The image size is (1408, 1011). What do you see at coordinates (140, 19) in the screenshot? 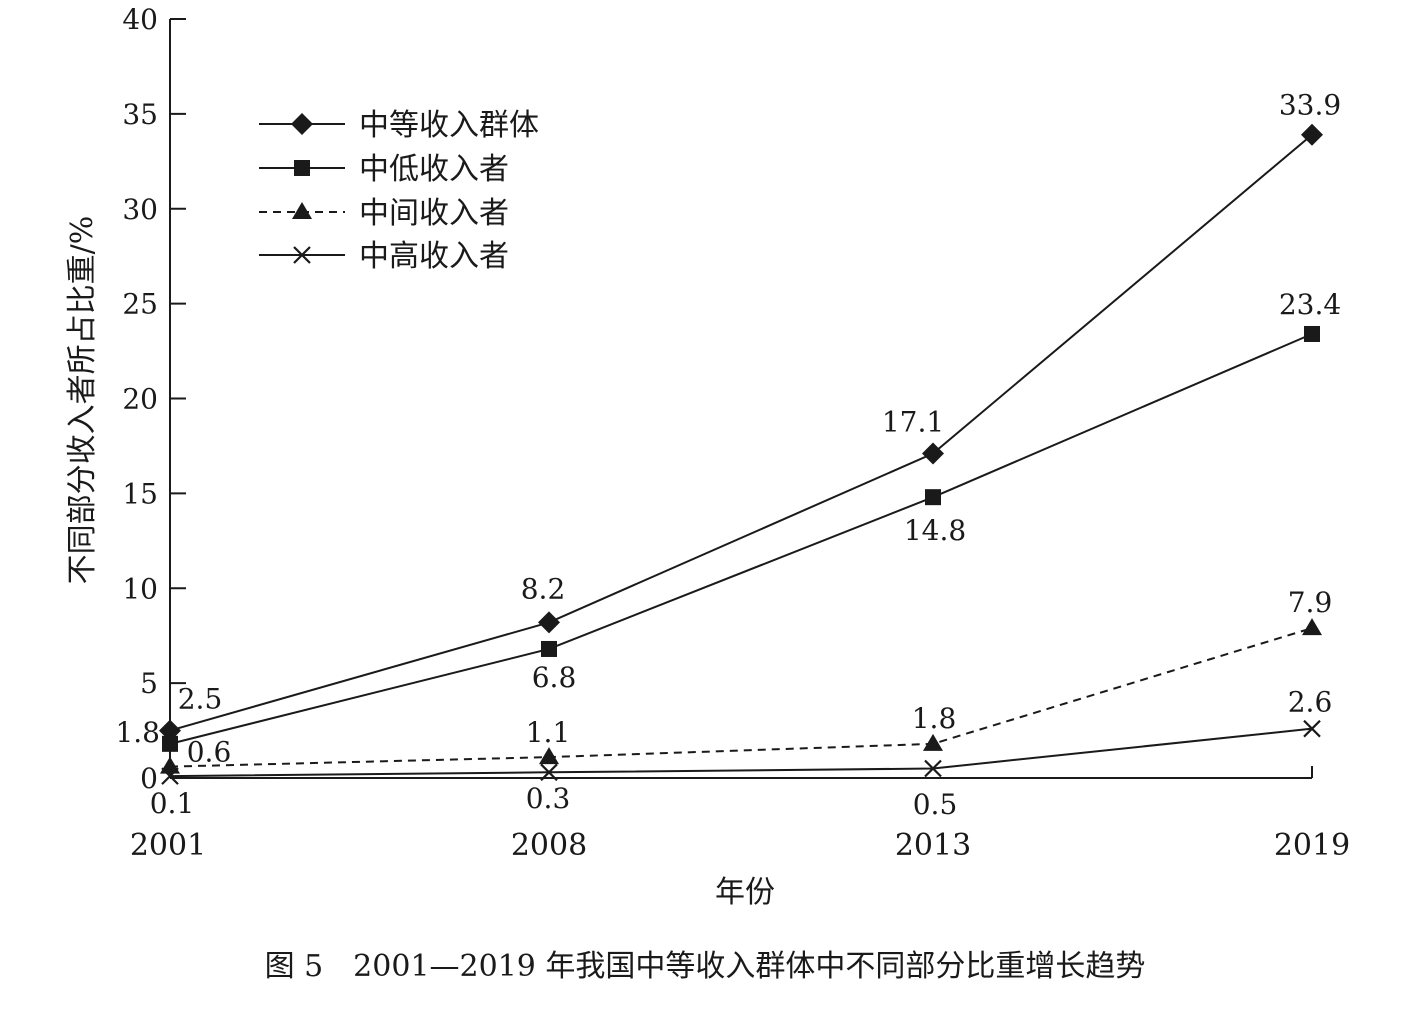
I see `y-tick-label: 40` at bounding box center [140, 19].